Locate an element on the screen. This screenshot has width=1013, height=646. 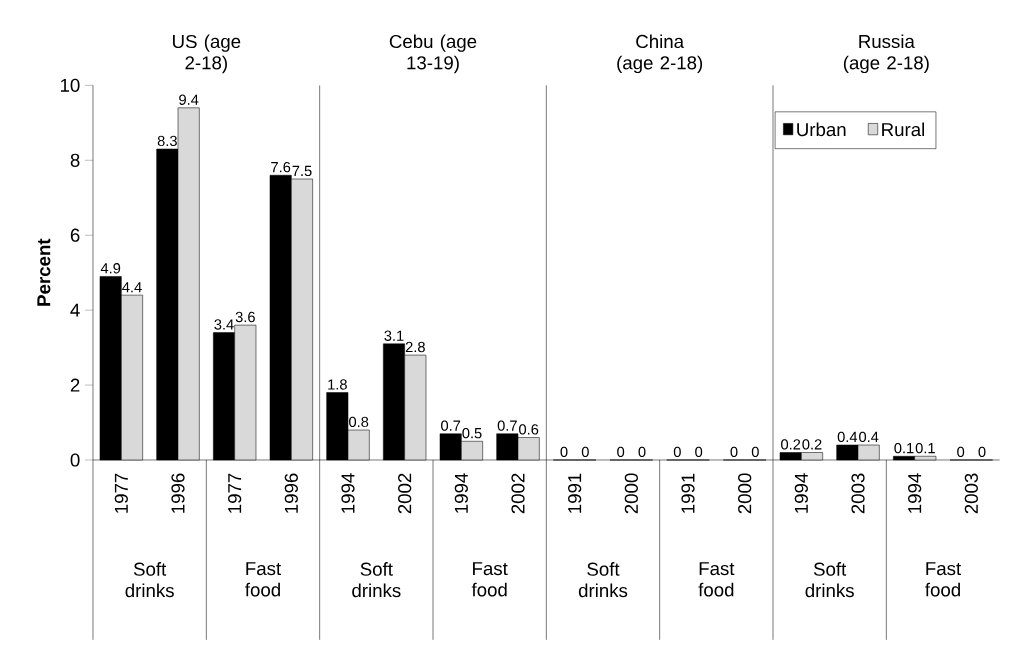
data-label: 2.8 is located at coordinates (415, 347).